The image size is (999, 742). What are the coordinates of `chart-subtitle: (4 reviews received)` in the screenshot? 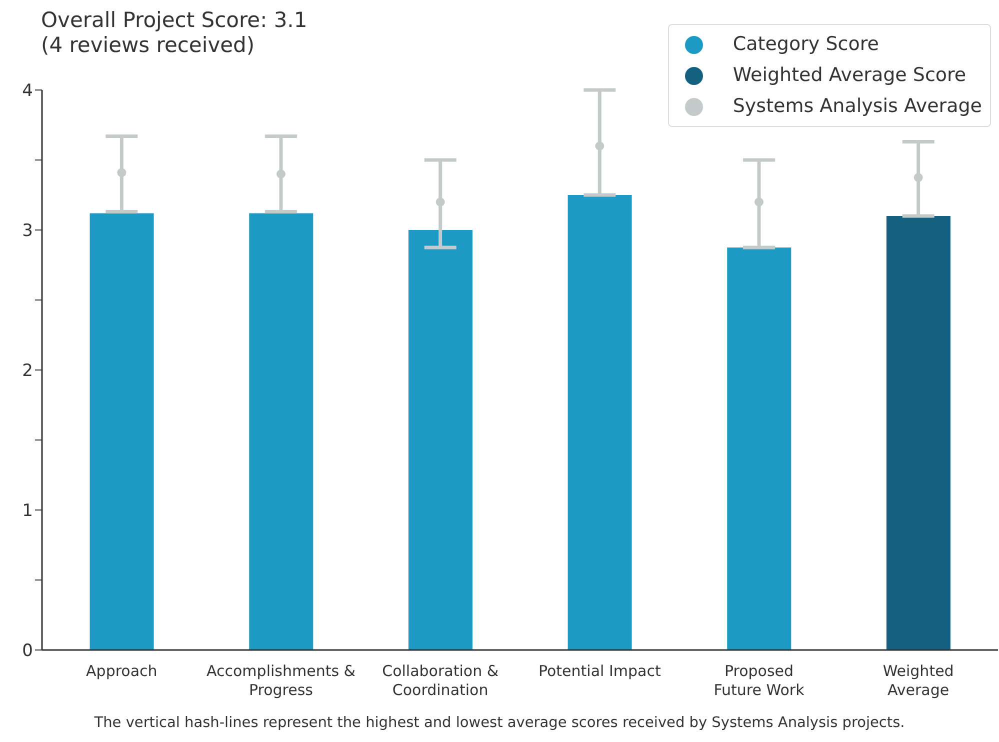 It's located at (148, 45).